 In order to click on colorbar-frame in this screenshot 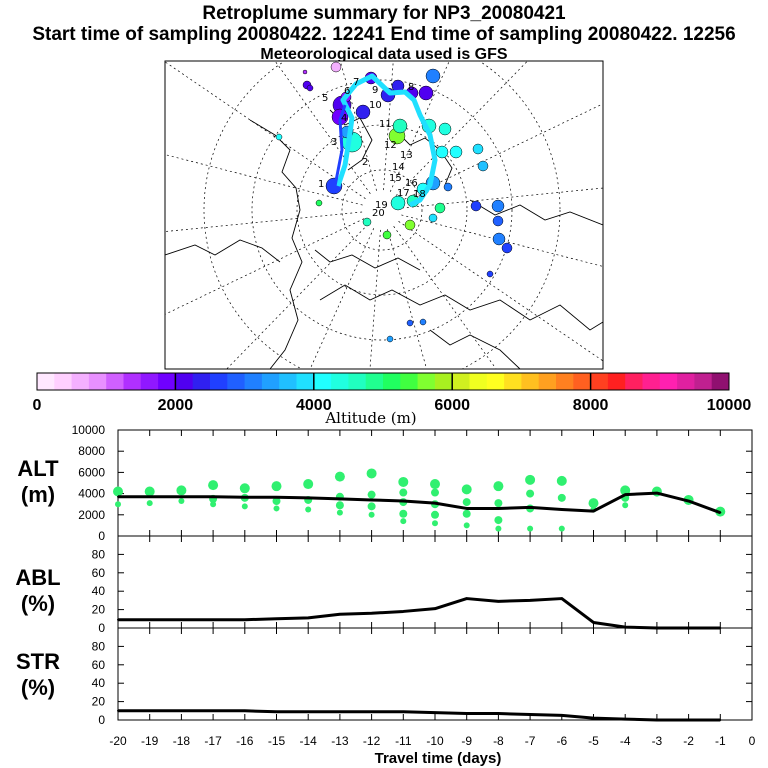, I will do `click(383, 381)`.